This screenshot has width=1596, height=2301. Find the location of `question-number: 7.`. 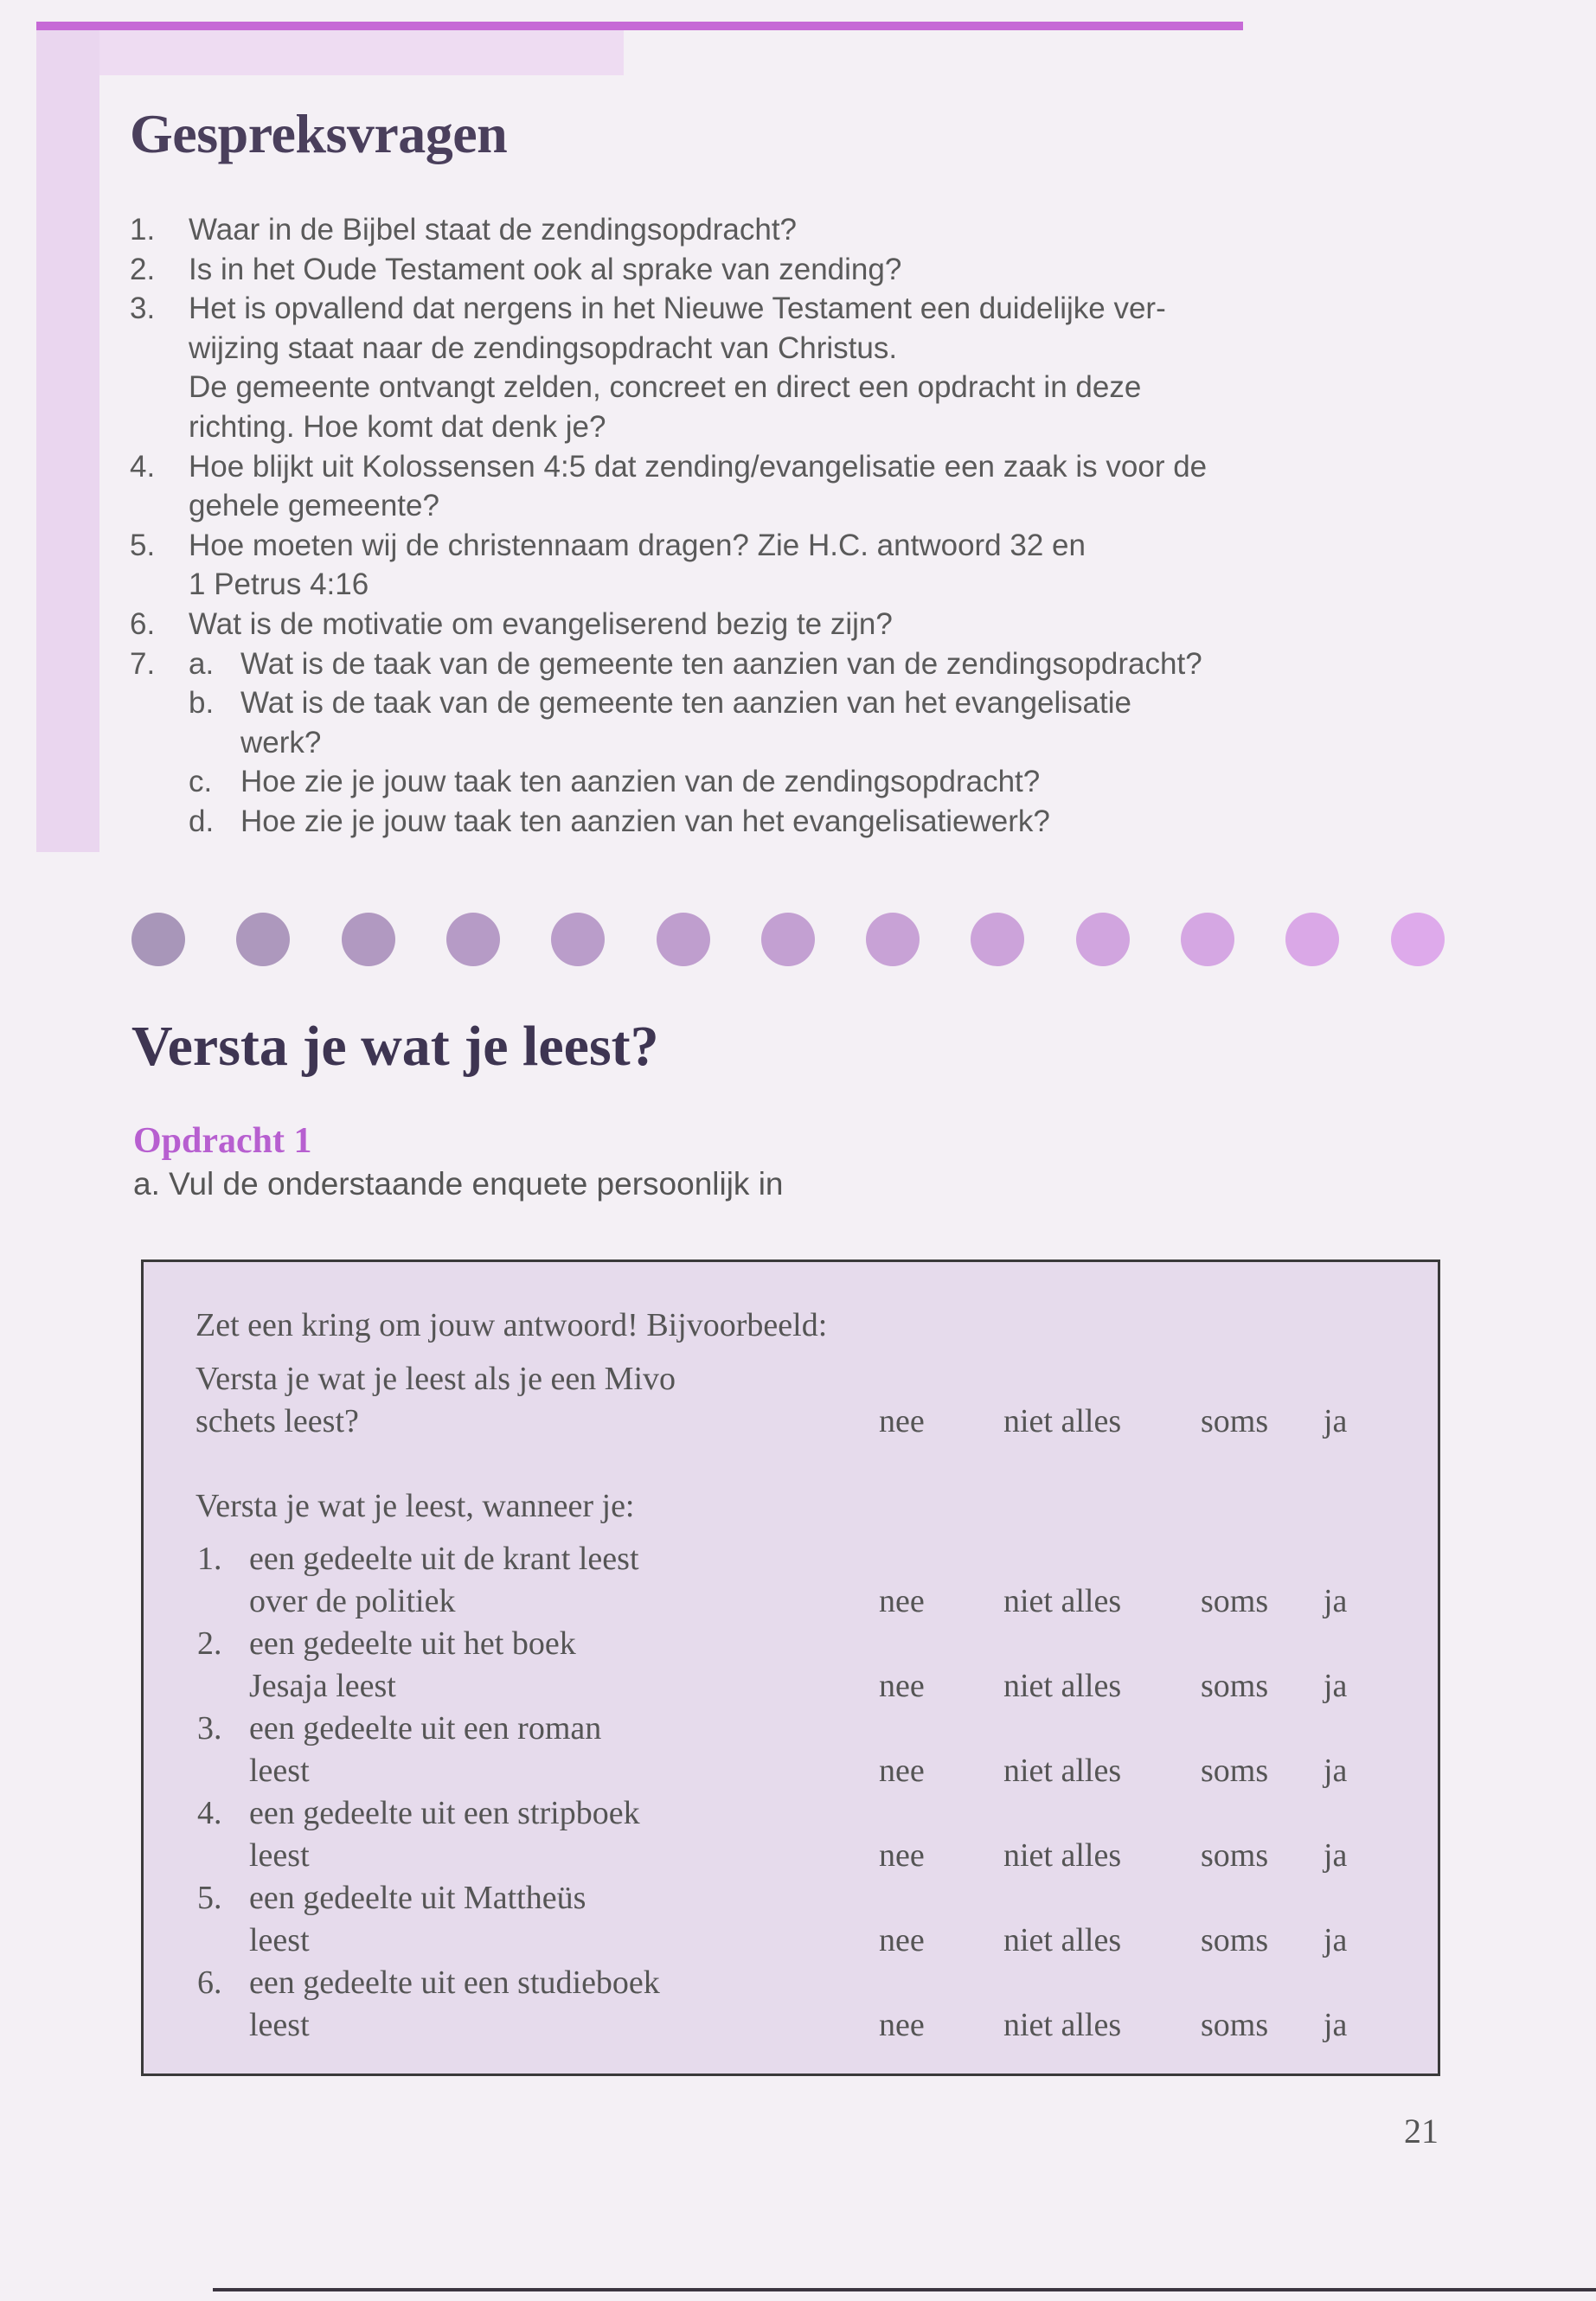

question-number: 7. is located at coordinates (143, 664).